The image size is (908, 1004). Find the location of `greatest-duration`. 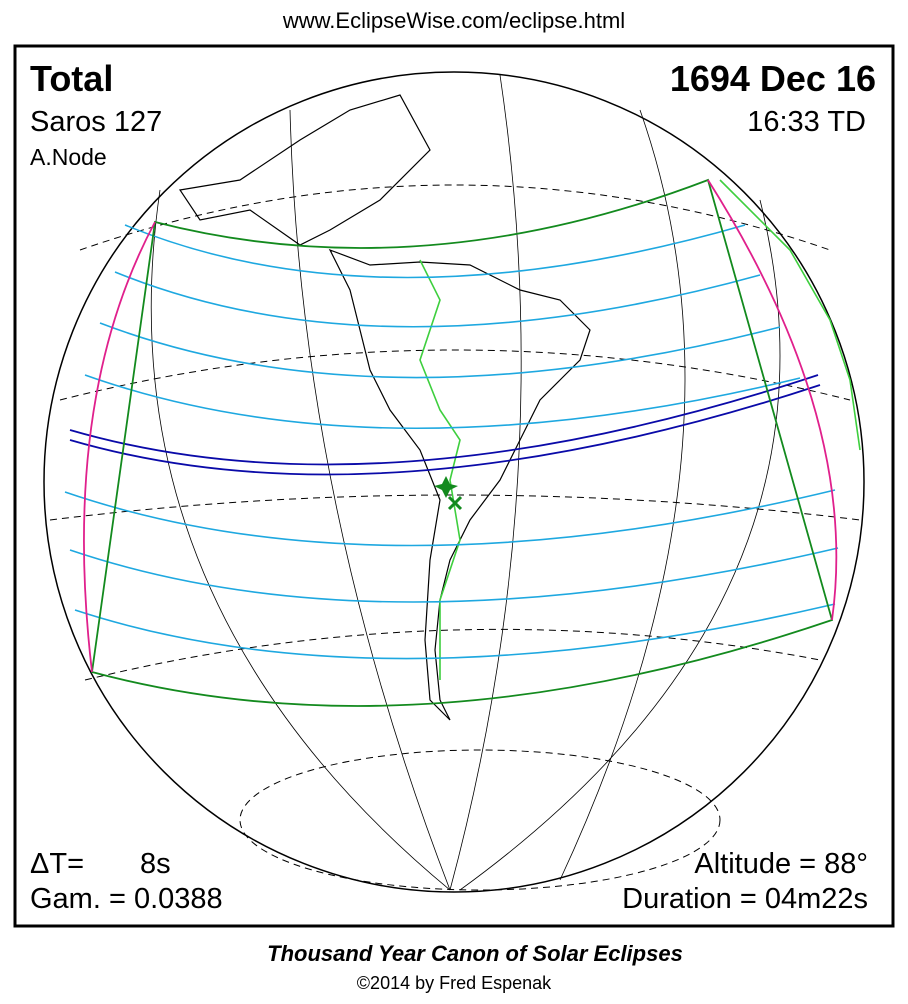

greatest-duration is located at coordinates (455, 503).